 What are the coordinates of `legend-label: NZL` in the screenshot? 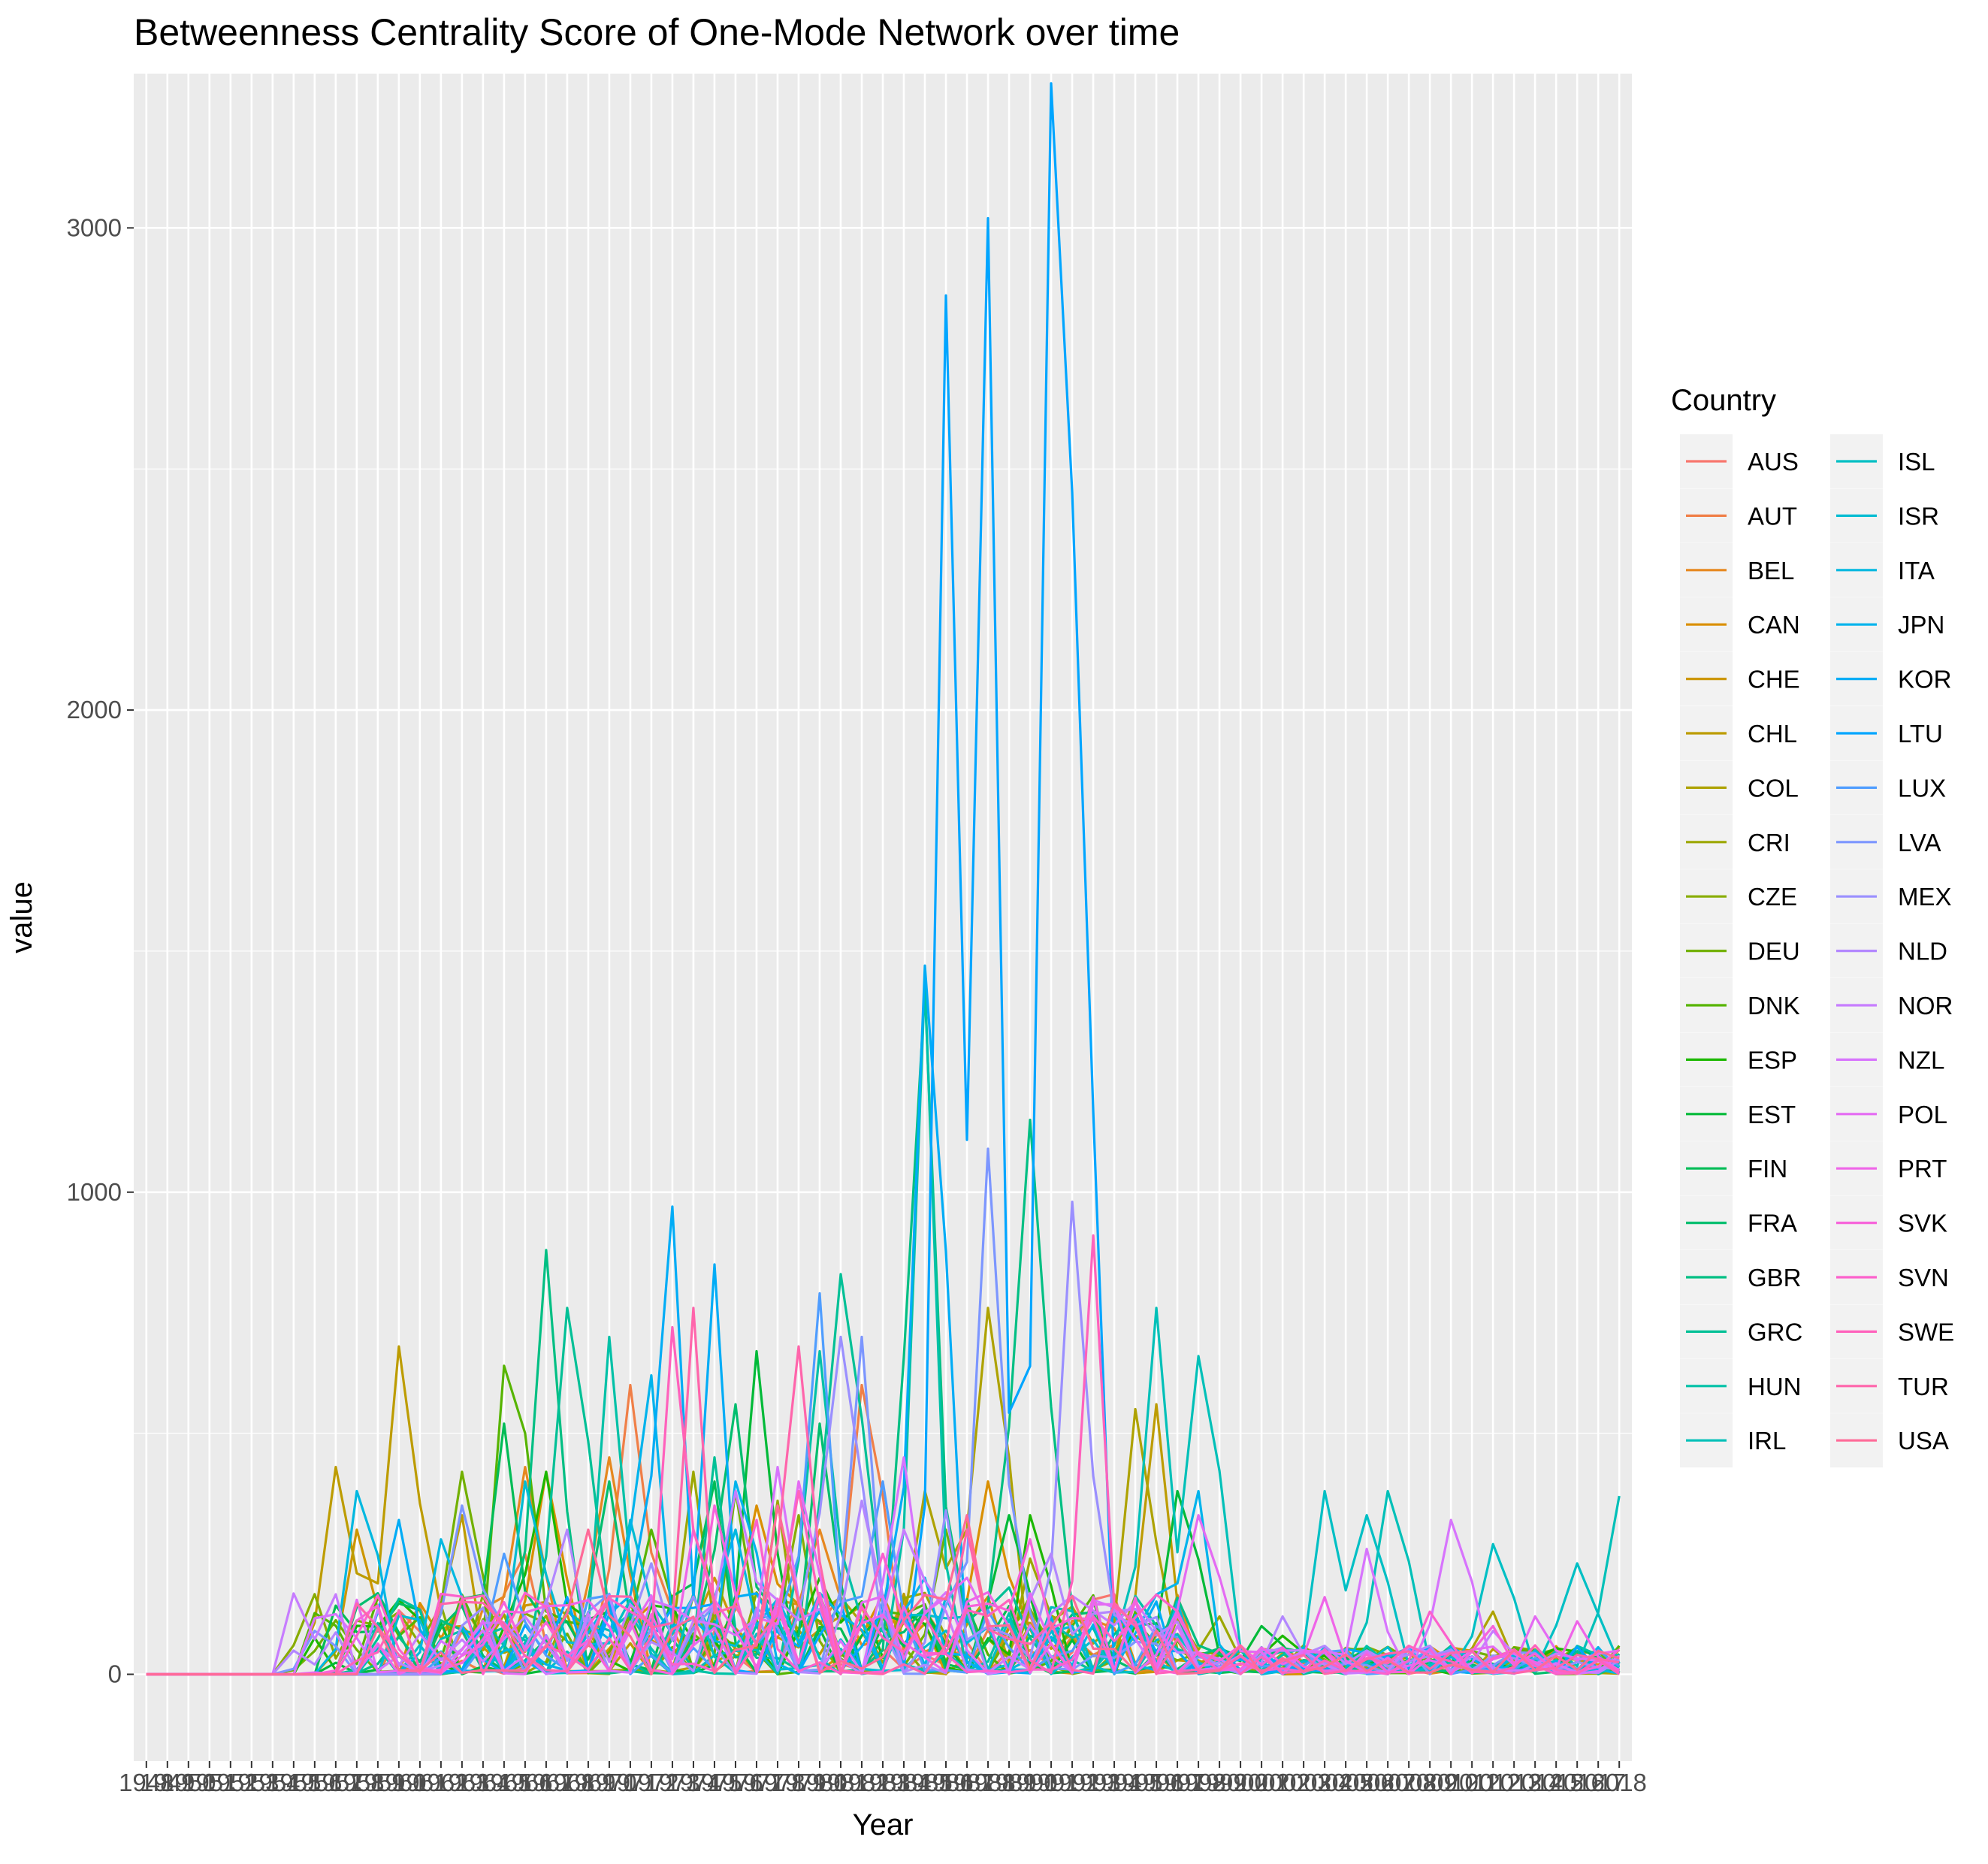 It's located at (1921, 1060).